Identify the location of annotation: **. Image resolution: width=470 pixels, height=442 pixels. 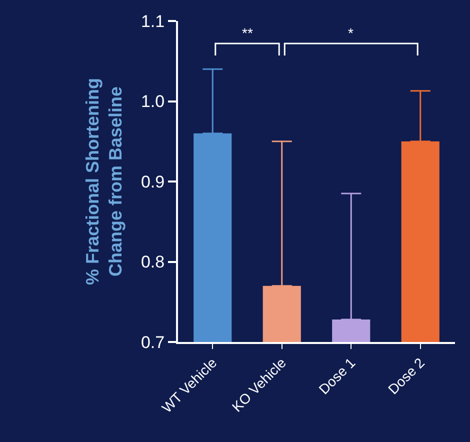
(248, 33).